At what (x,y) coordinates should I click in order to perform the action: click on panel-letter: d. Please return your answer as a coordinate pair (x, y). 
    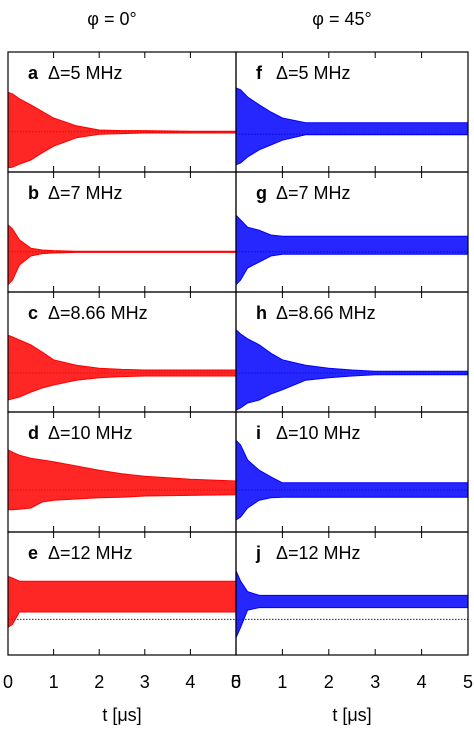
    Looking at the image, I should click on (33, 433).